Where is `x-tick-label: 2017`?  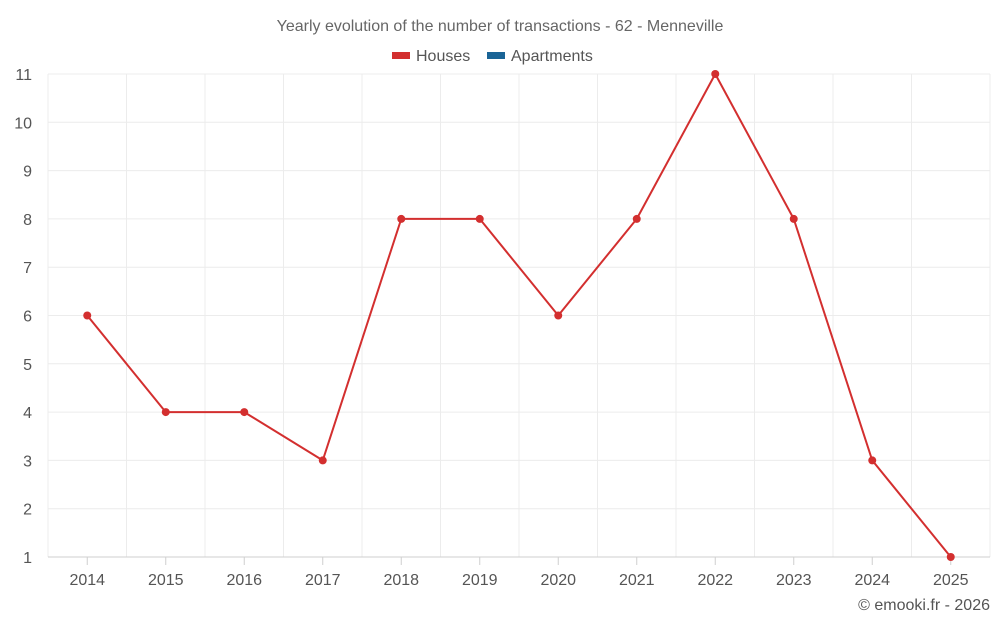
x-tick-label: 2017 is located at coordinates (323, 580).